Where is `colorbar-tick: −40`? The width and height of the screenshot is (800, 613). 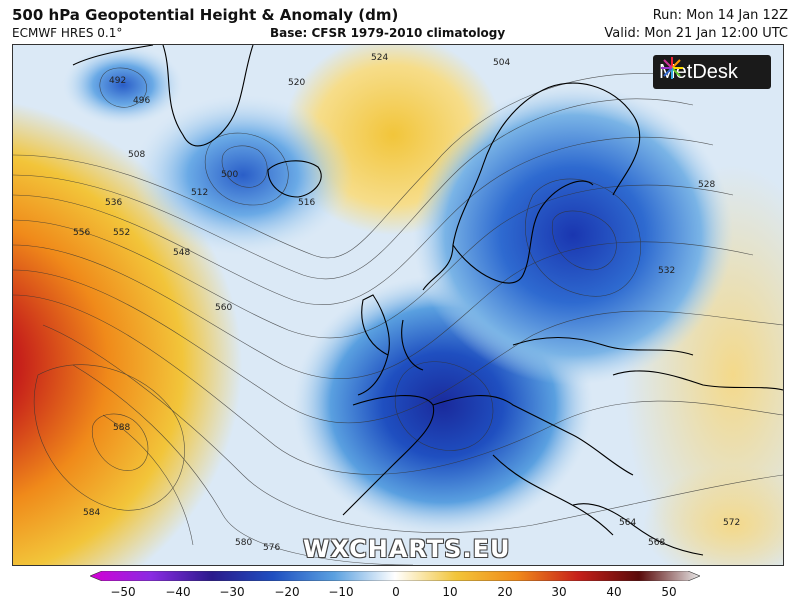 colorbar-tick: −40 is located at coordinates (178, 592).